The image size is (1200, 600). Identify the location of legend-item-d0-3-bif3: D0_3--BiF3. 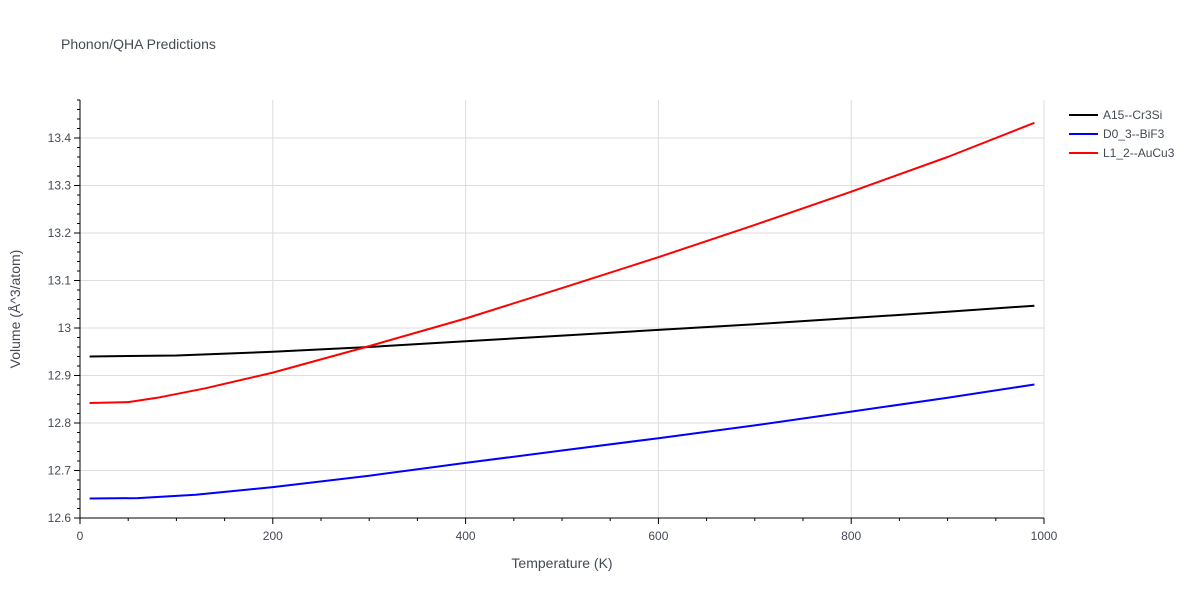
(1117, 134).